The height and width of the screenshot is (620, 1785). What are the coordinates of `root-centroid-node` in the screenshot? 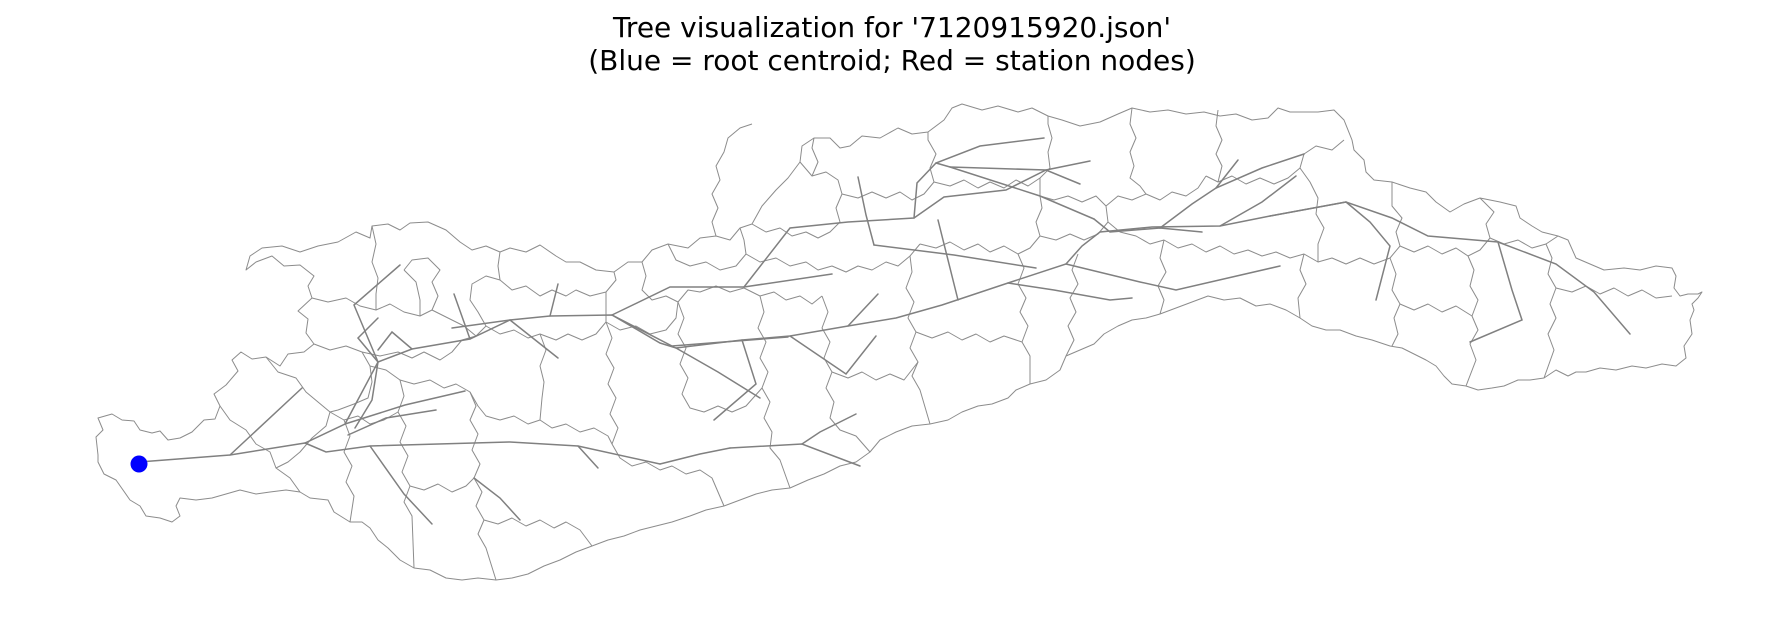 It's located at (139, 464).